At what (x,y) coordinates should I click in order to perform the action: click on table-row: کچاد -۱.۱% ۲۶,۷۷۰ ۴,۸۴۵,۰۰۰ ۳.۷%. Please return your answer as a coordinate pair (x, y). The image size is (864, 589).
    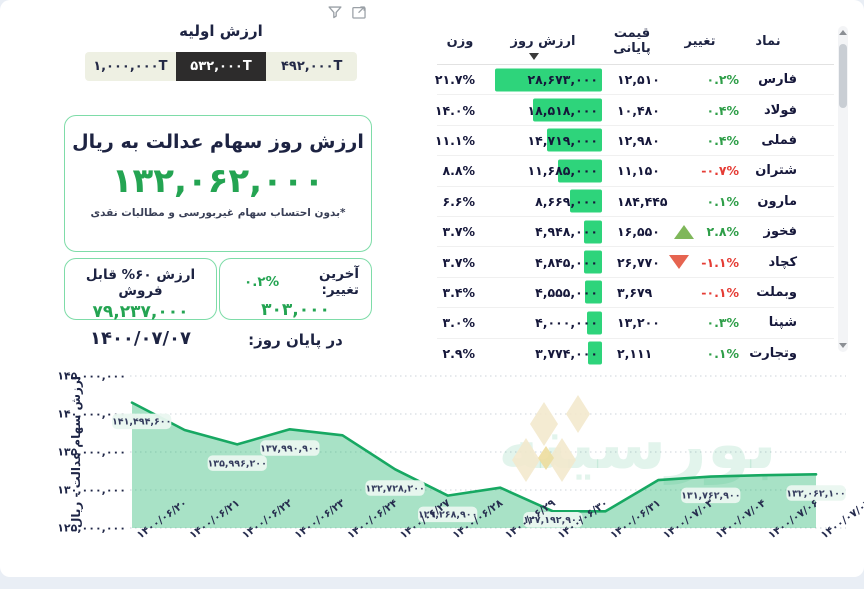
    Looking at the image, I should click on (635, 262).